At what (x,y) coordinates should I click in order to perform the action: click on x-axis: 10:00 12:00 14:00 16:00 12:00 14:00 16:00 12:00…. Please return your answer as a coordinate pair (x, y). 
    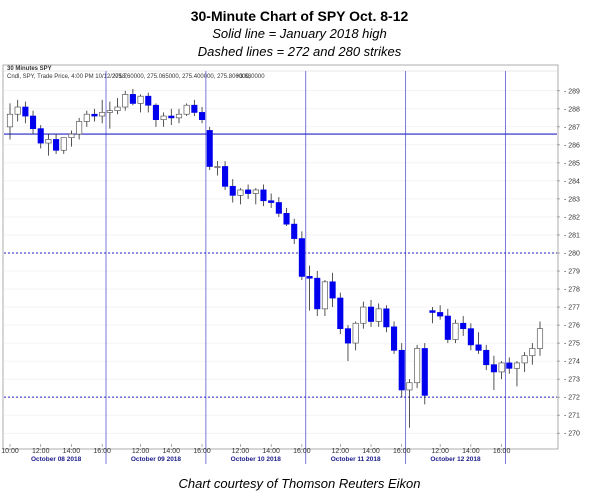
    Looking at the image, I should click on (255, 453).